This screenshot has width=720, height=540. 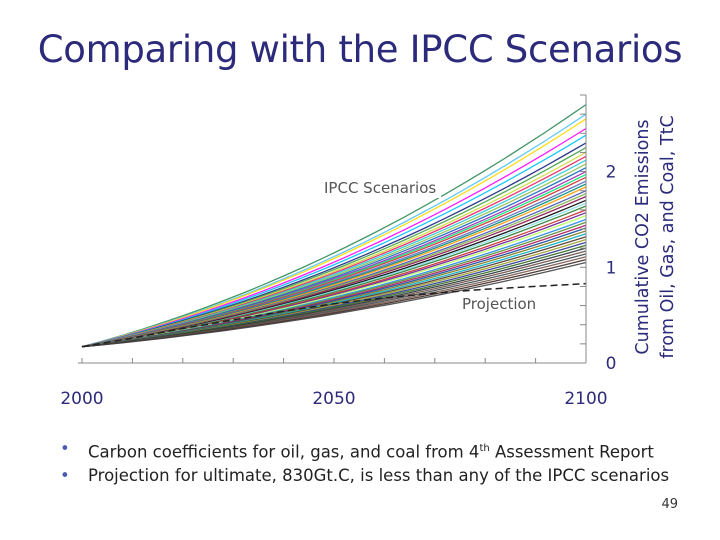 I want to click on x-tick-label: 2100, so click(x=585, y=399).